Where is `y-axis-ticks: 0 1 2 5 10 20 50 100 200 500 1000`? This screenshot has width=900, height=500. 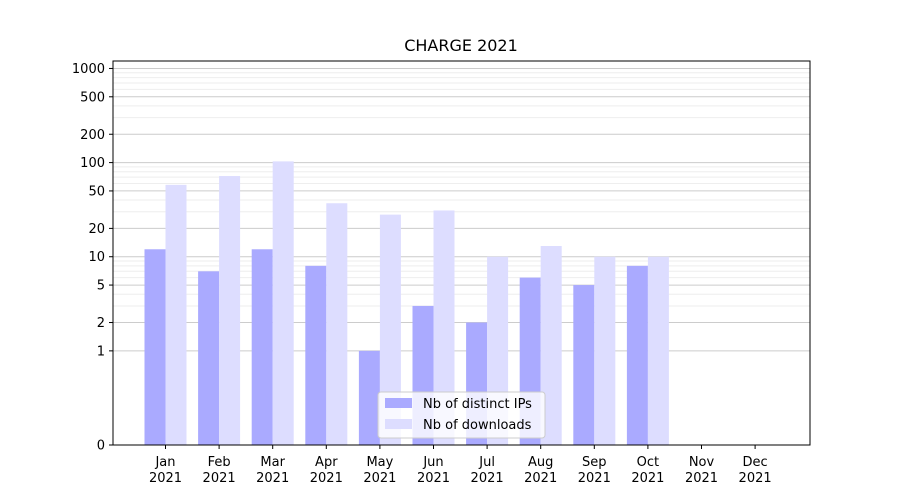
y-axis-ticks: 0 1 2 5 10 20 50 100 200 500 1000 is located at coordinates (92, 258).